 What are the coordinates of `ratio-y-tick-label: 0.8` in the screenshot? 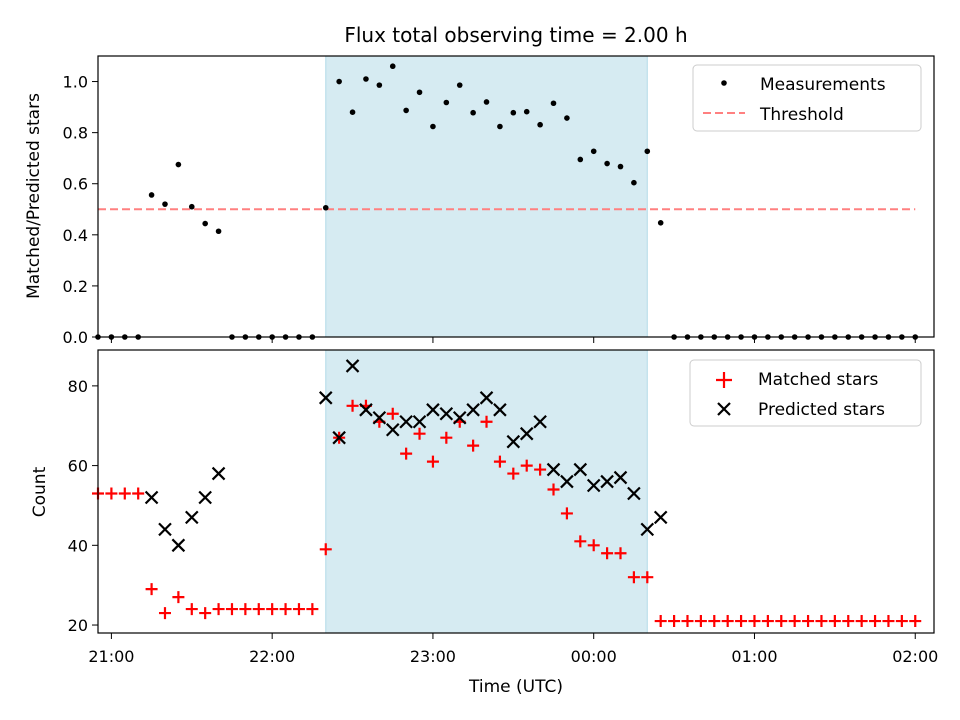 It's located at (75, 133).